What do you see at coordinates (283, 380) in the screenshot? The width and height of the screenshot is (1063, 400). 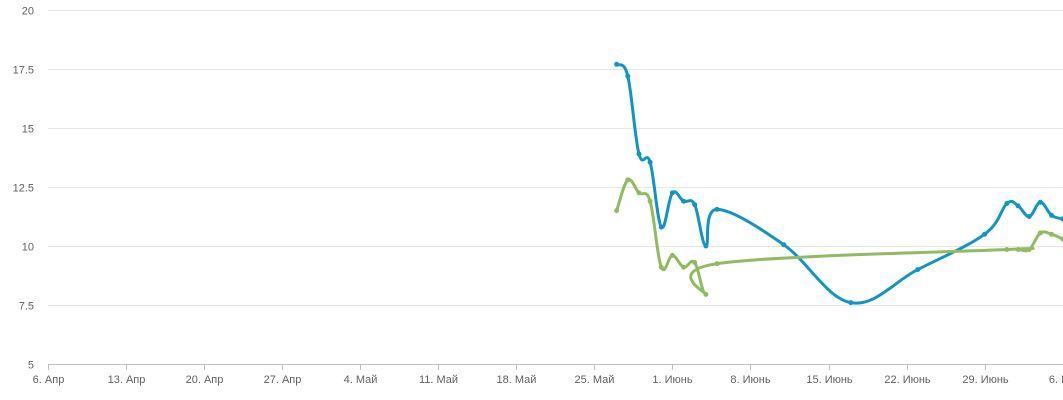 I see `x-tick-label: 27. Апр` at bounding box center [283, 380].